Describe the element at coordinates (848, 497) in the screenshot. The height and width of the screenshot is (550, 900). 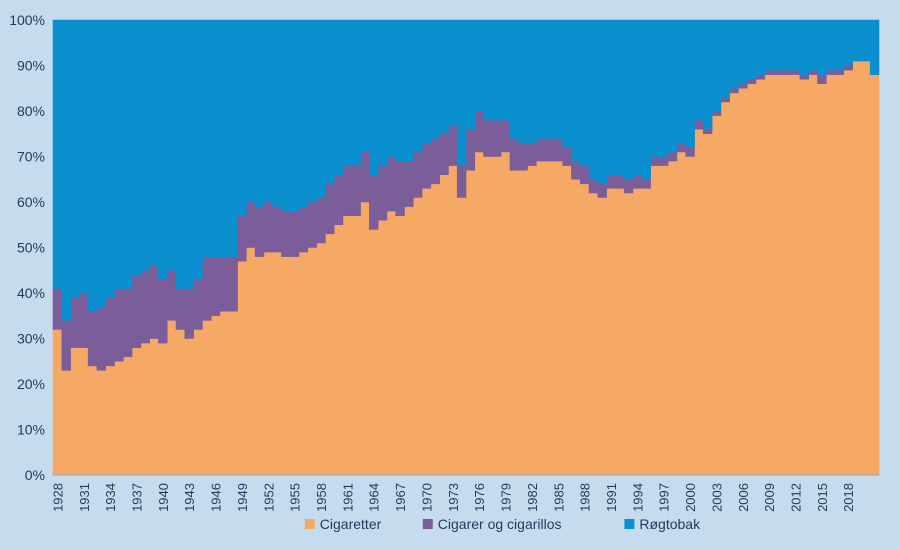
I see `x-tick-label: 2018` at that location.